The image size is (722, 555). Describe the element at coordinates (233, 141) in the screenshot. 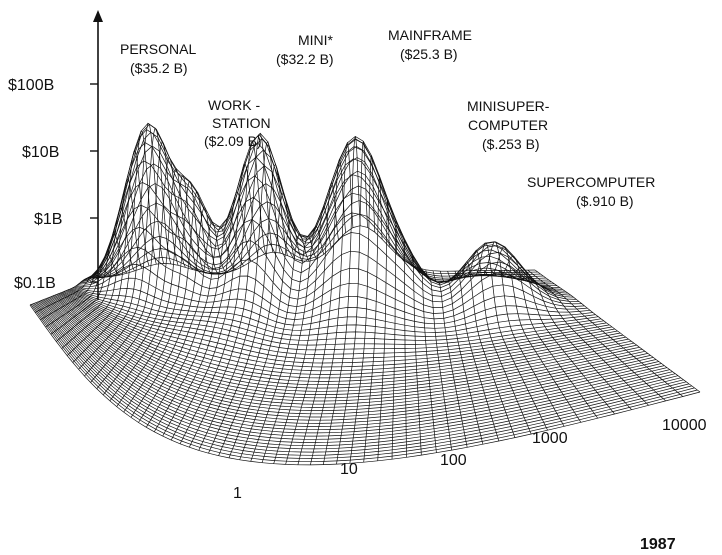

I see `peak-value-workstation: ($2.09 B)` at that location.